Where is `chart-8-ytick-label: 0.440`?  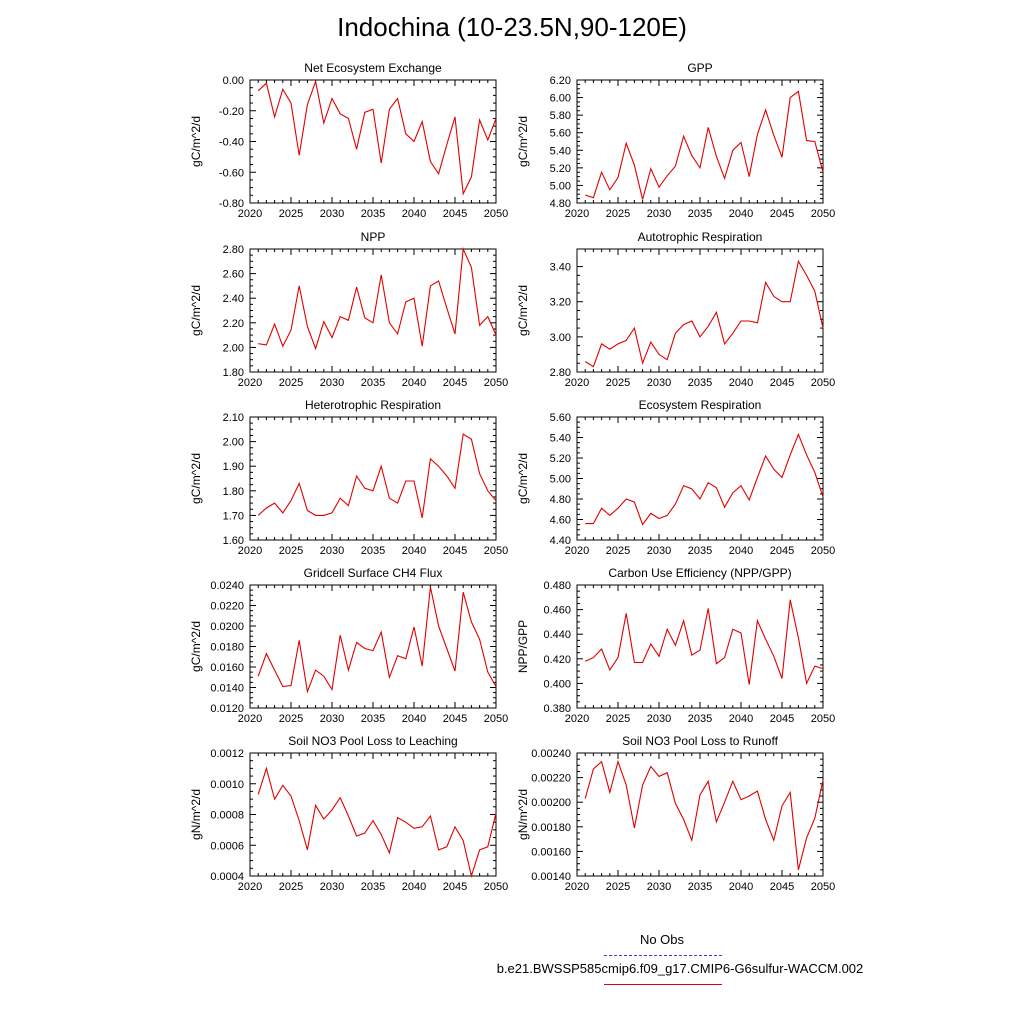
chart-8-ytick-label: 0.440 is located at coordinates (557, 635).